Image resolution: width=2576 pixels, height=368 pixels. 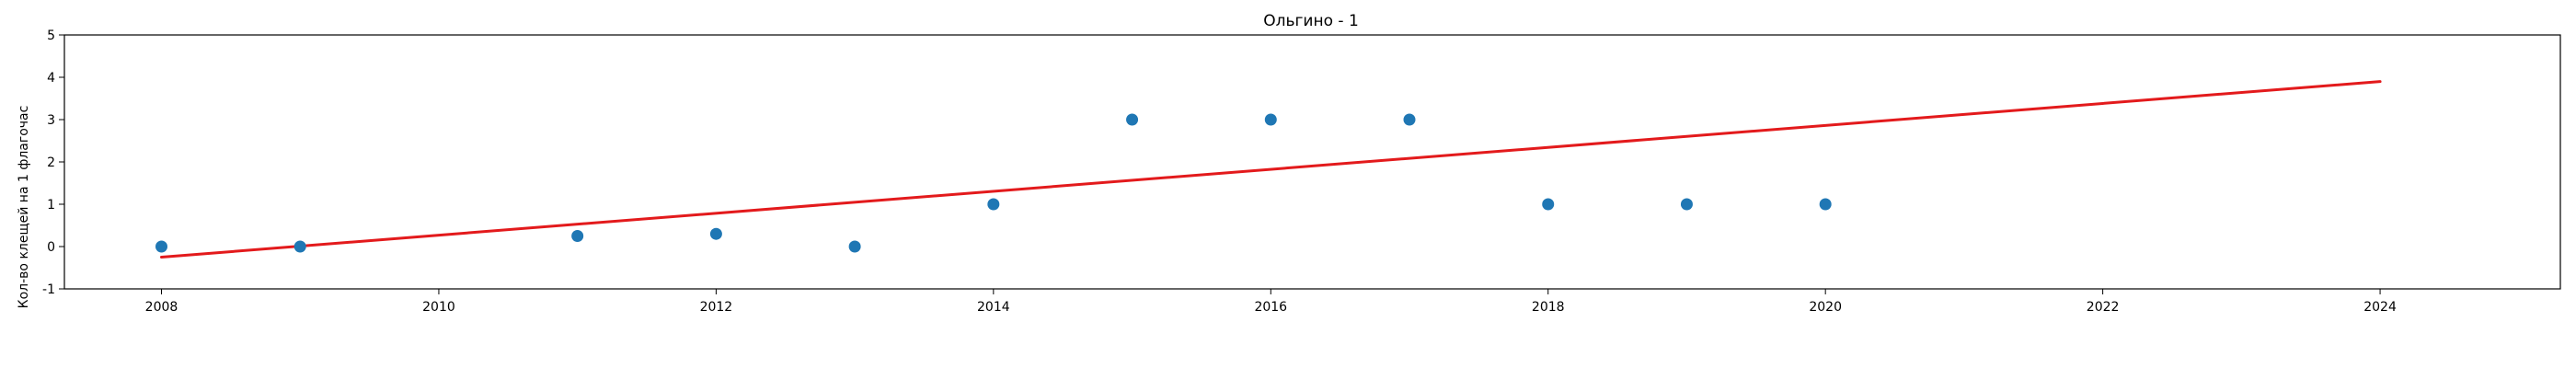 I want to click on x-tick-label: 2010, so click(x=438, y=307).